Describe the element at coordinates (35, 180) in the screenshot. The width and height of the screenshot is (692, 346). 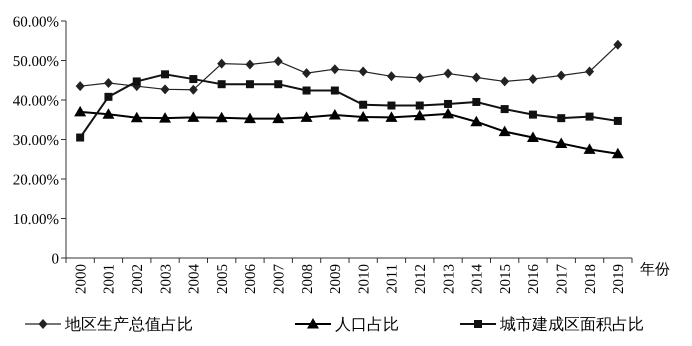
I see `y-tick-label: 20.00%` at that location.